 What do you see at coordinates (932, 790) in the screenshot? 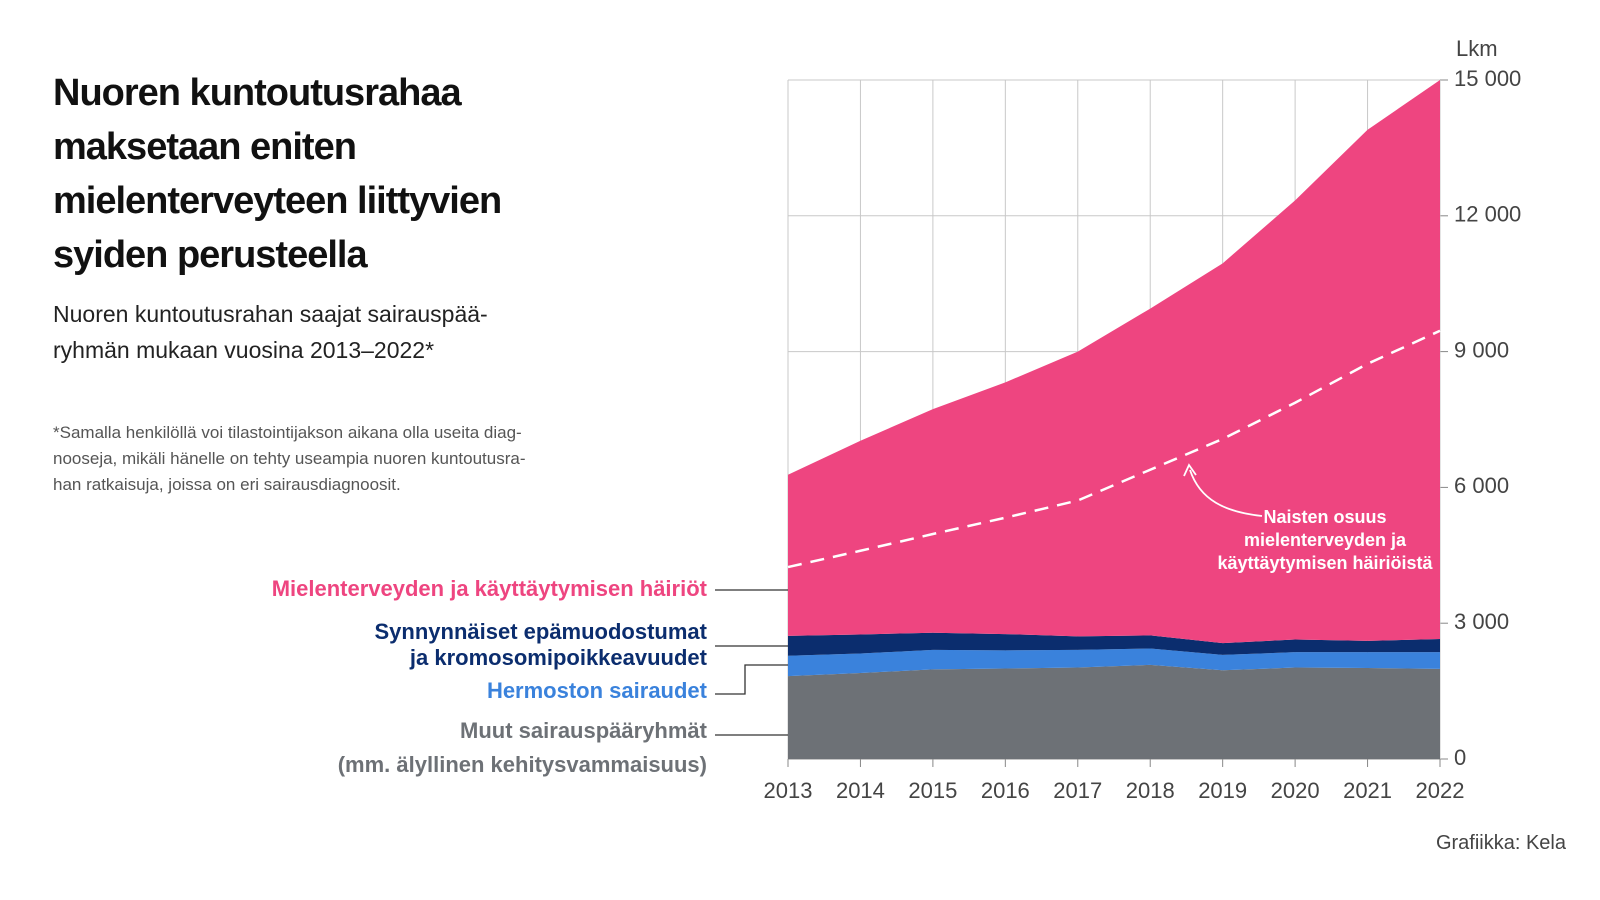
I see `x-tick-label: 2015` at bounding box center [932, 790].